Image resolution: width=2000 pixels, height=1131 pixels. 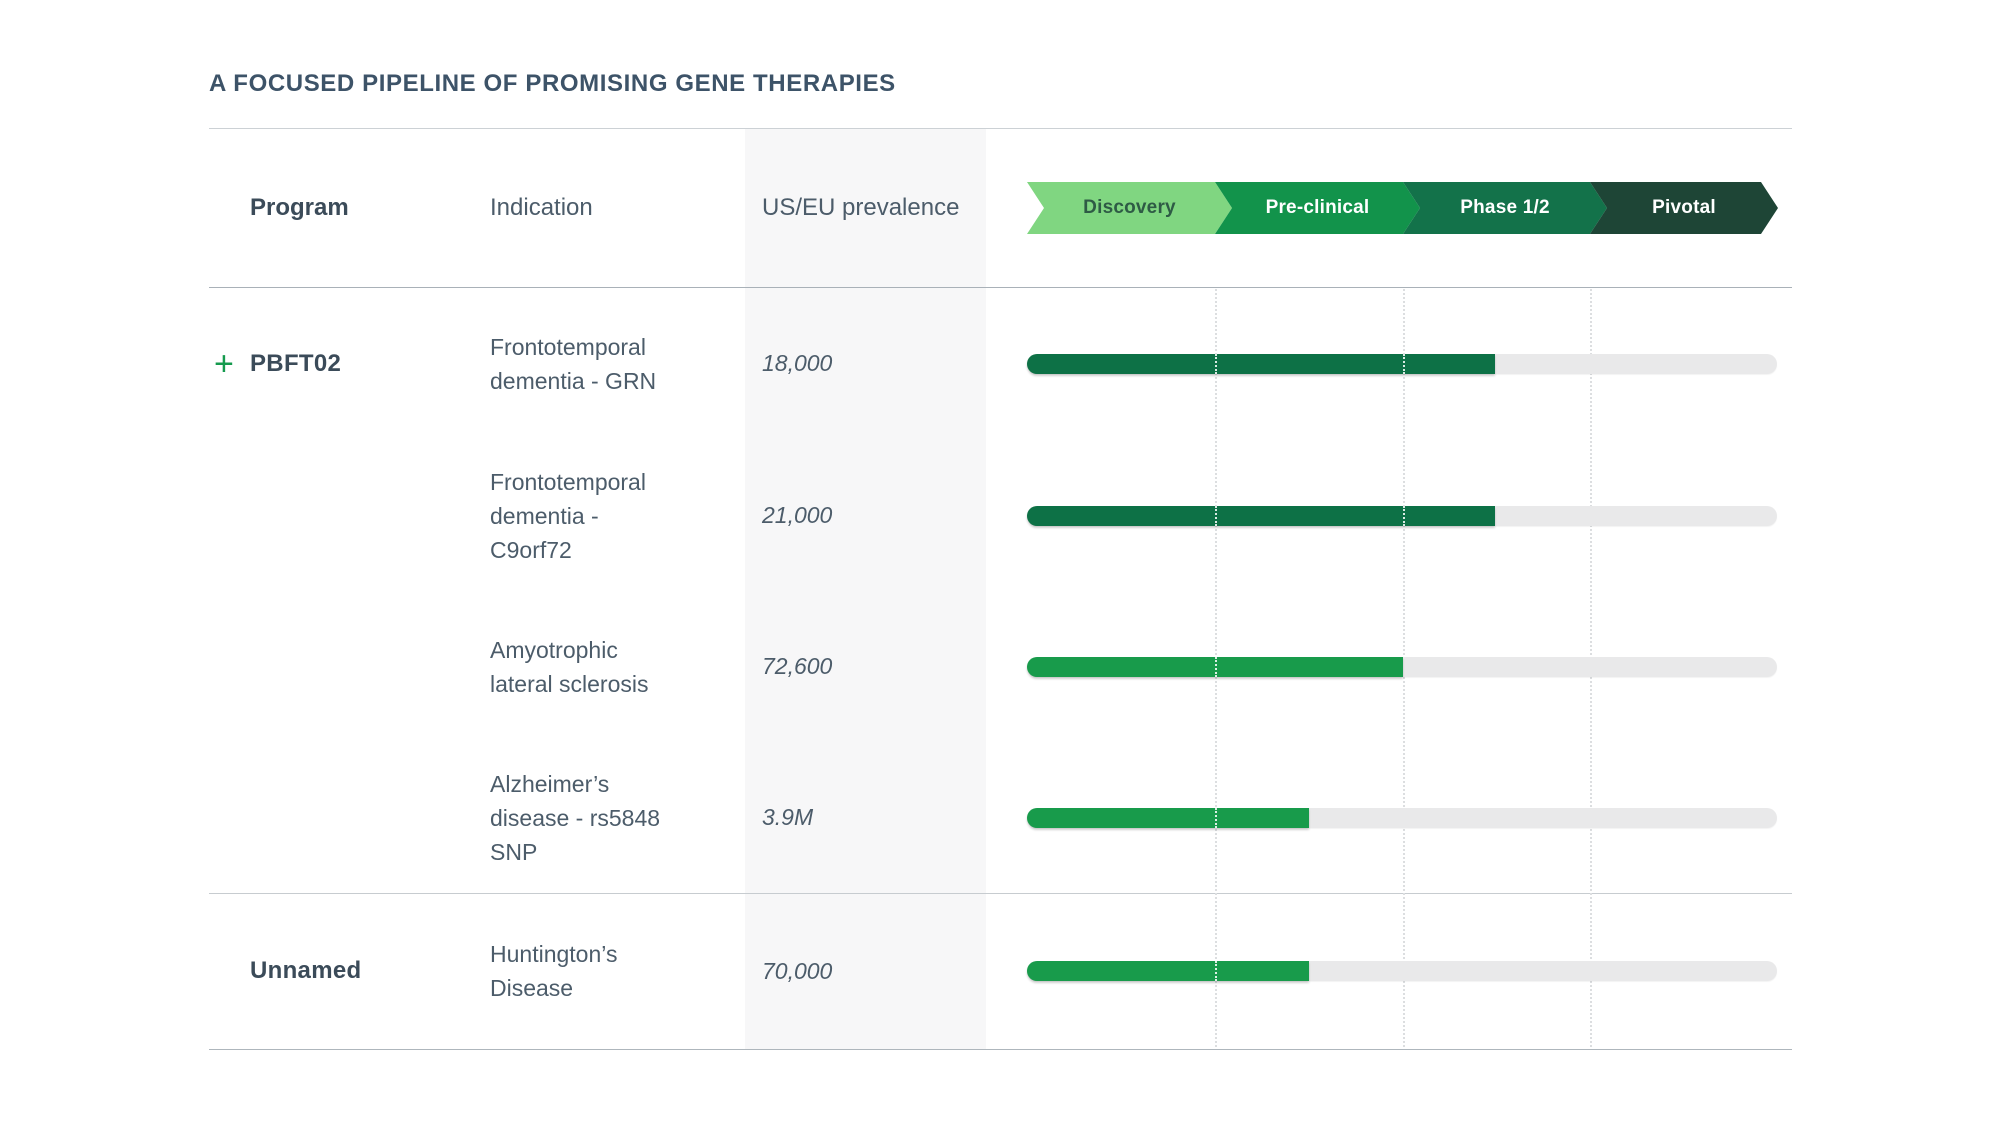 I want to click on table-row: Alzheimer’s disease - rs5848 SNP 3.9M, so click(x=1000, y=817).